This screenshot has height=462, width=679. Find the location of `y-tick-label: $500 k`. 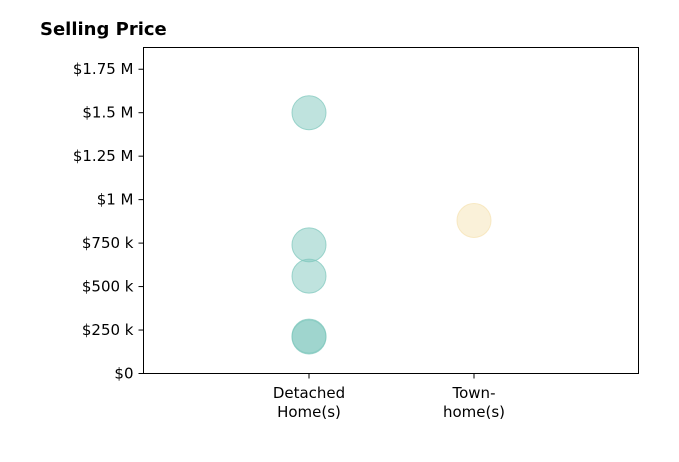

y-tick-label: $500 k is located at coordinates (108, 287).